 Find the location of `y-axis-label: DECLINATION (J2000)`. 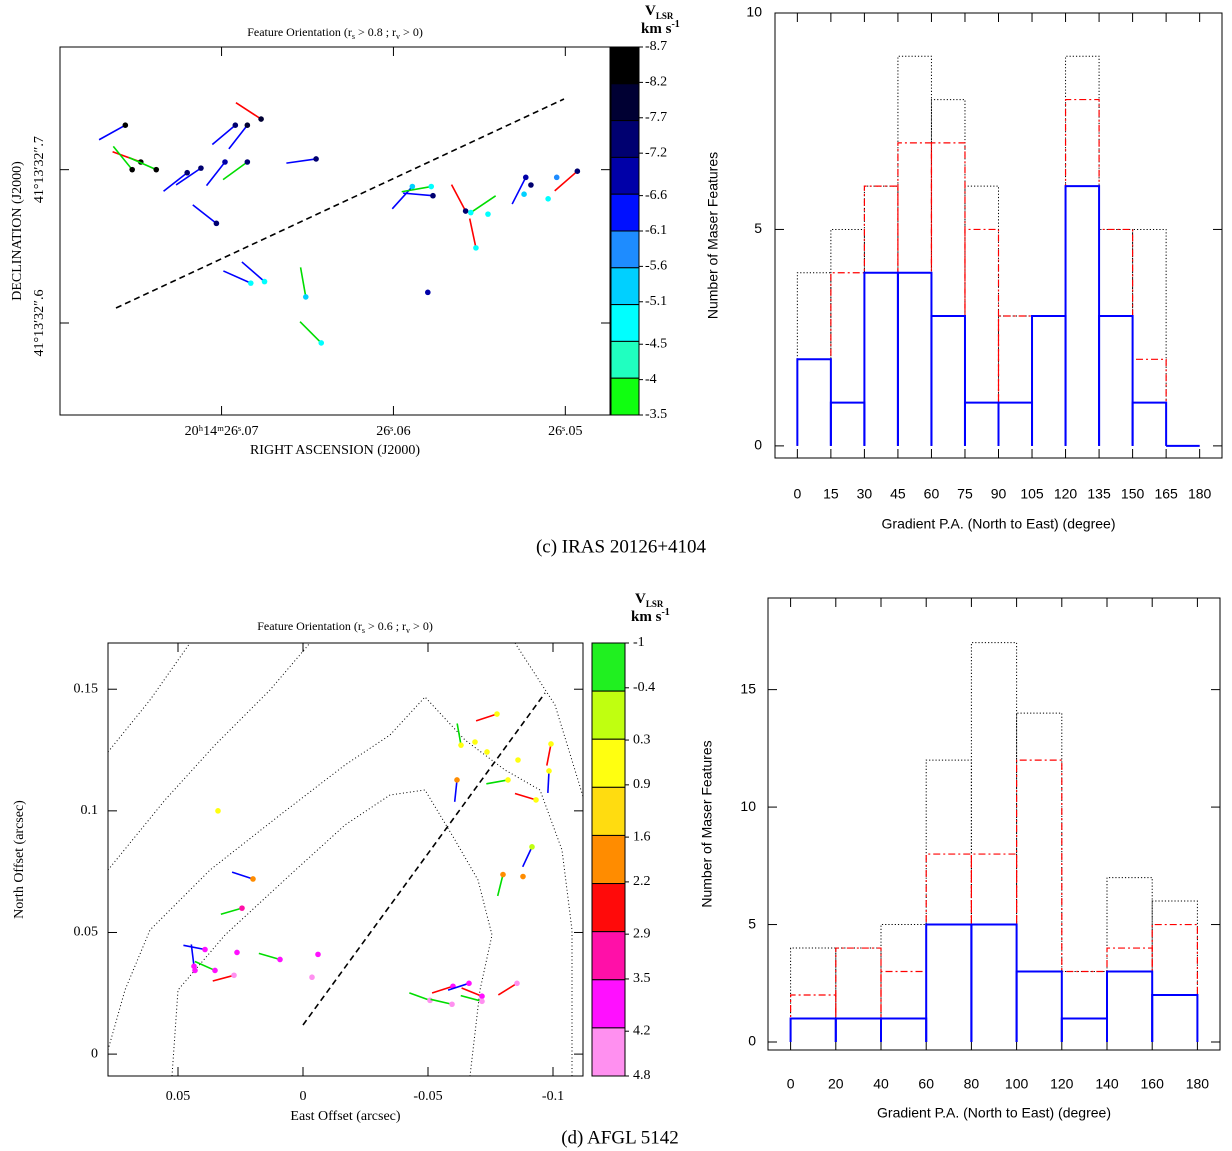

y-axis-label: DECLINATION (J2000) is located at coordinates (17, 231).